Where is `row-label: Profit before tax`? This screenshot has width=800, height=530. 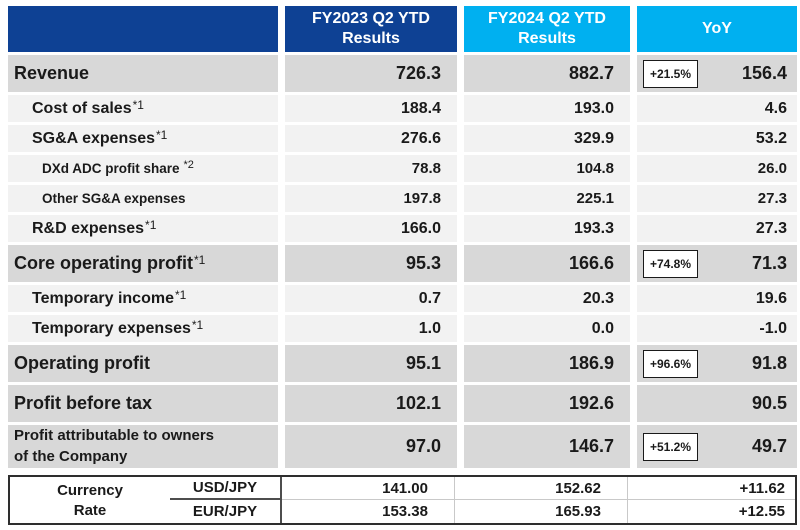
row-label: Profit before tax is located at coordinates (83, 403).